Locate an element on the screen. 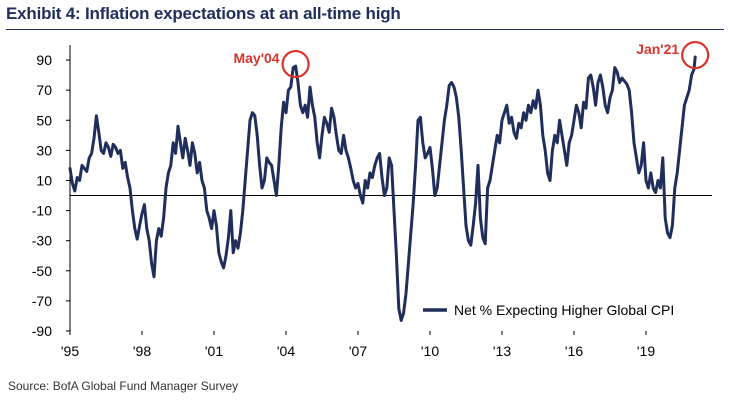 The image size is (730, 412). annotation-group: May'04 Jan'21 is located at coordinates (471, 59).